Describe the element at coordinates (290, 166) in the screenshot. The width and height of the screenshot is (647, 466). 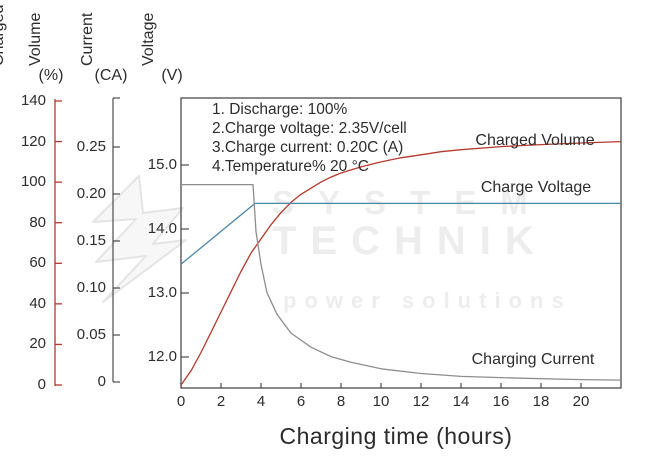
I see `note-temperature: 4.Temperature% 20 °C` at that location.